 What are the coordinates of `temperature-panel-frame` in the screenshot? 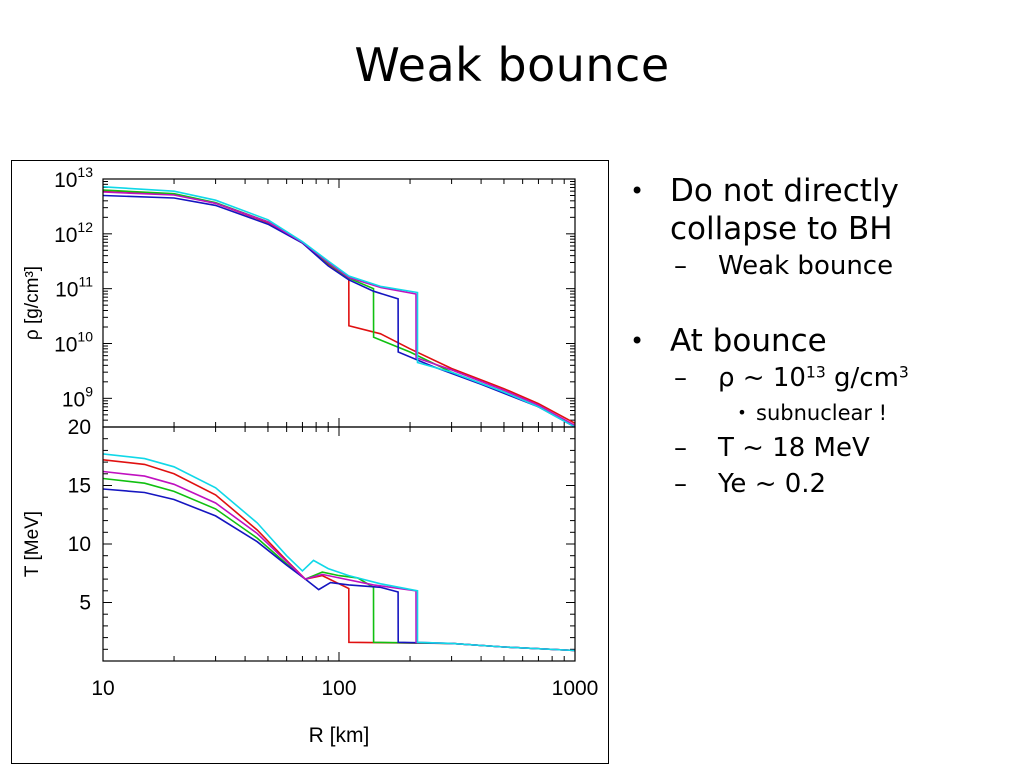 It's located at (339, 544).